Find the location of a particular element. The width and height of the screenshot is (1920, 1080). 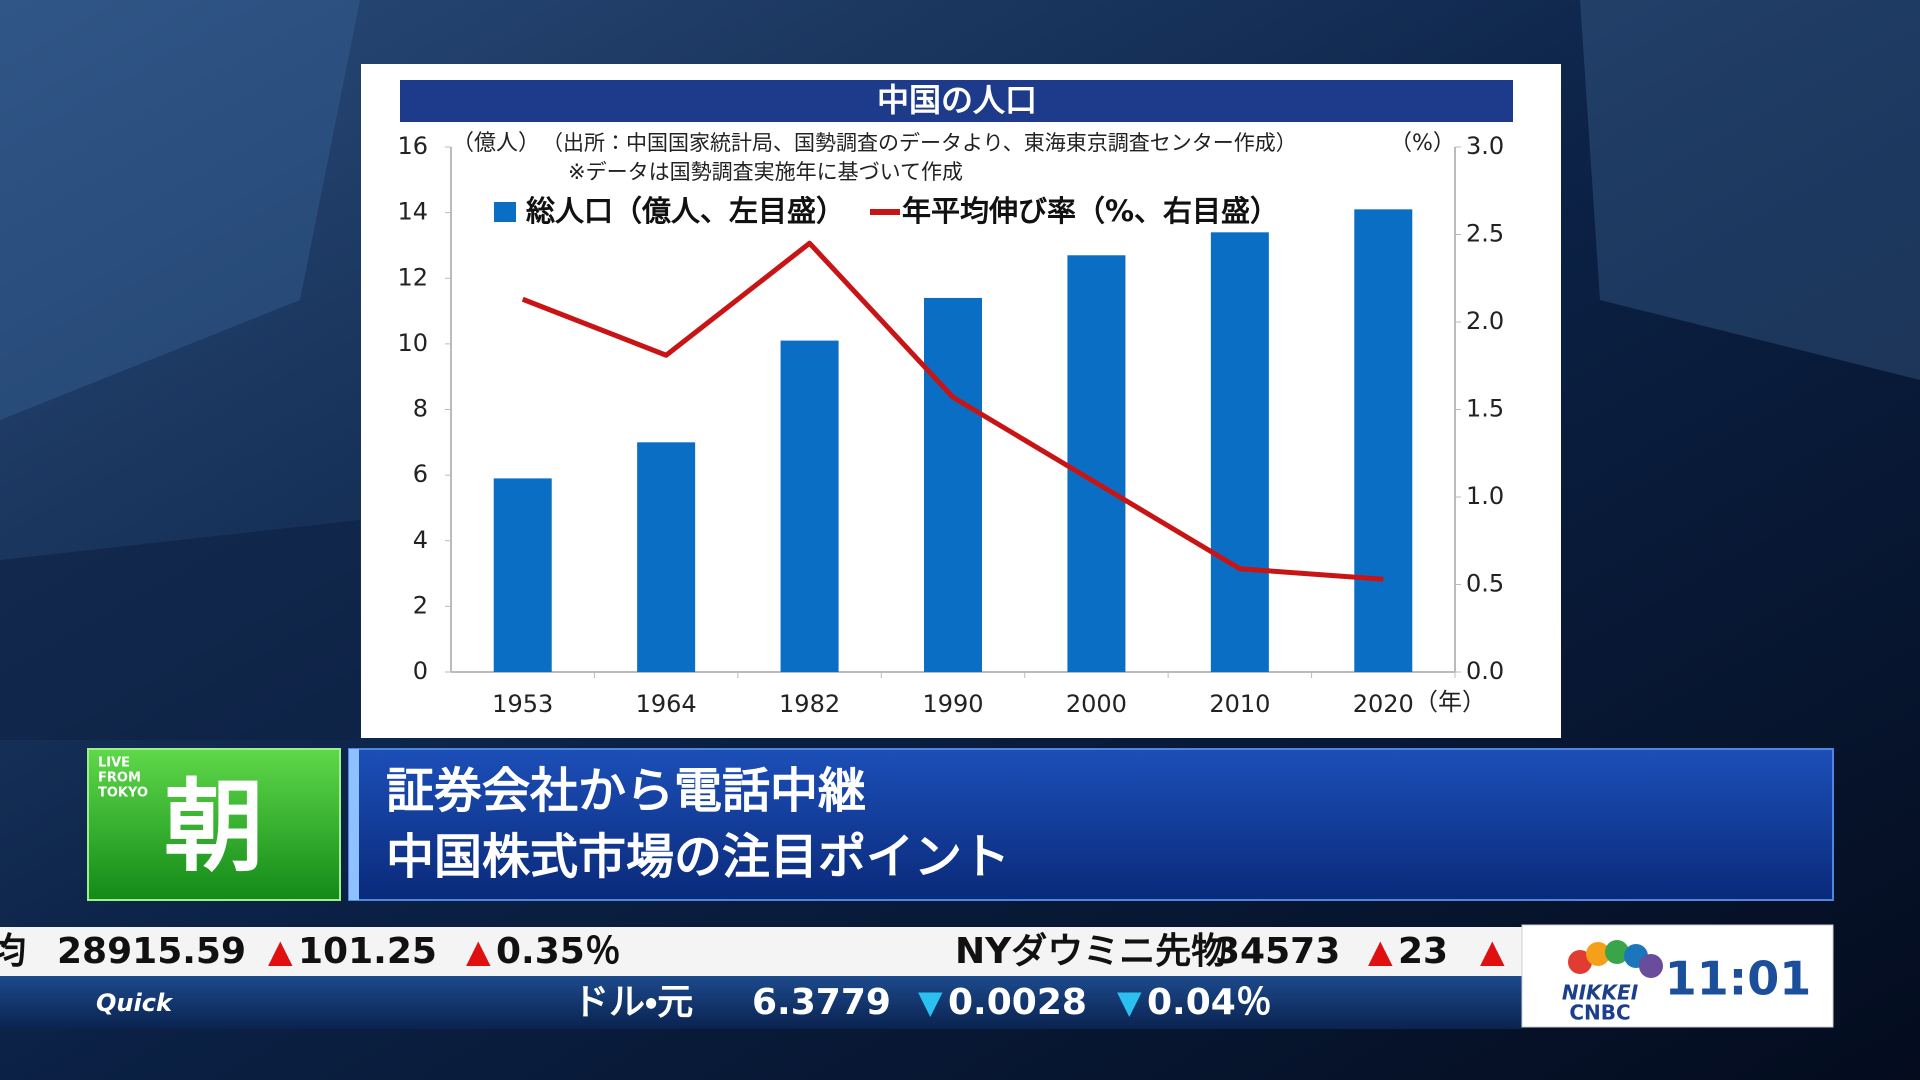

y2-tick-label: 2.5 is located at coordinates (1485, 234).